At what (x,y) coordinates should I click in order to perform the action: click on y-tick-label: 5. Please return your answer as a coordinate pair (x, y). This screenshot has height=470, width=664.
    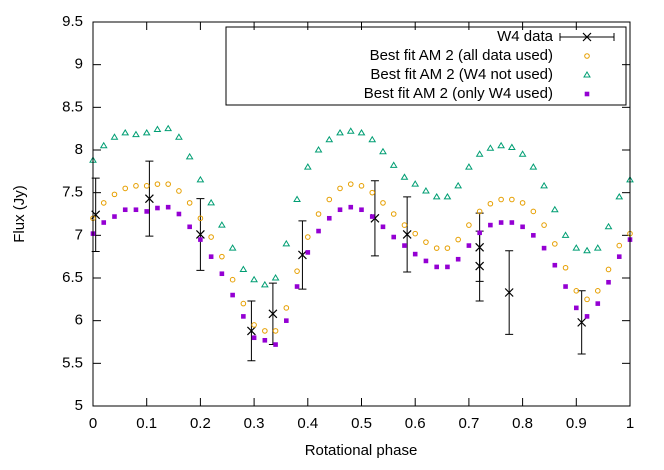
    Looking at the image, I should click on (79, 405).